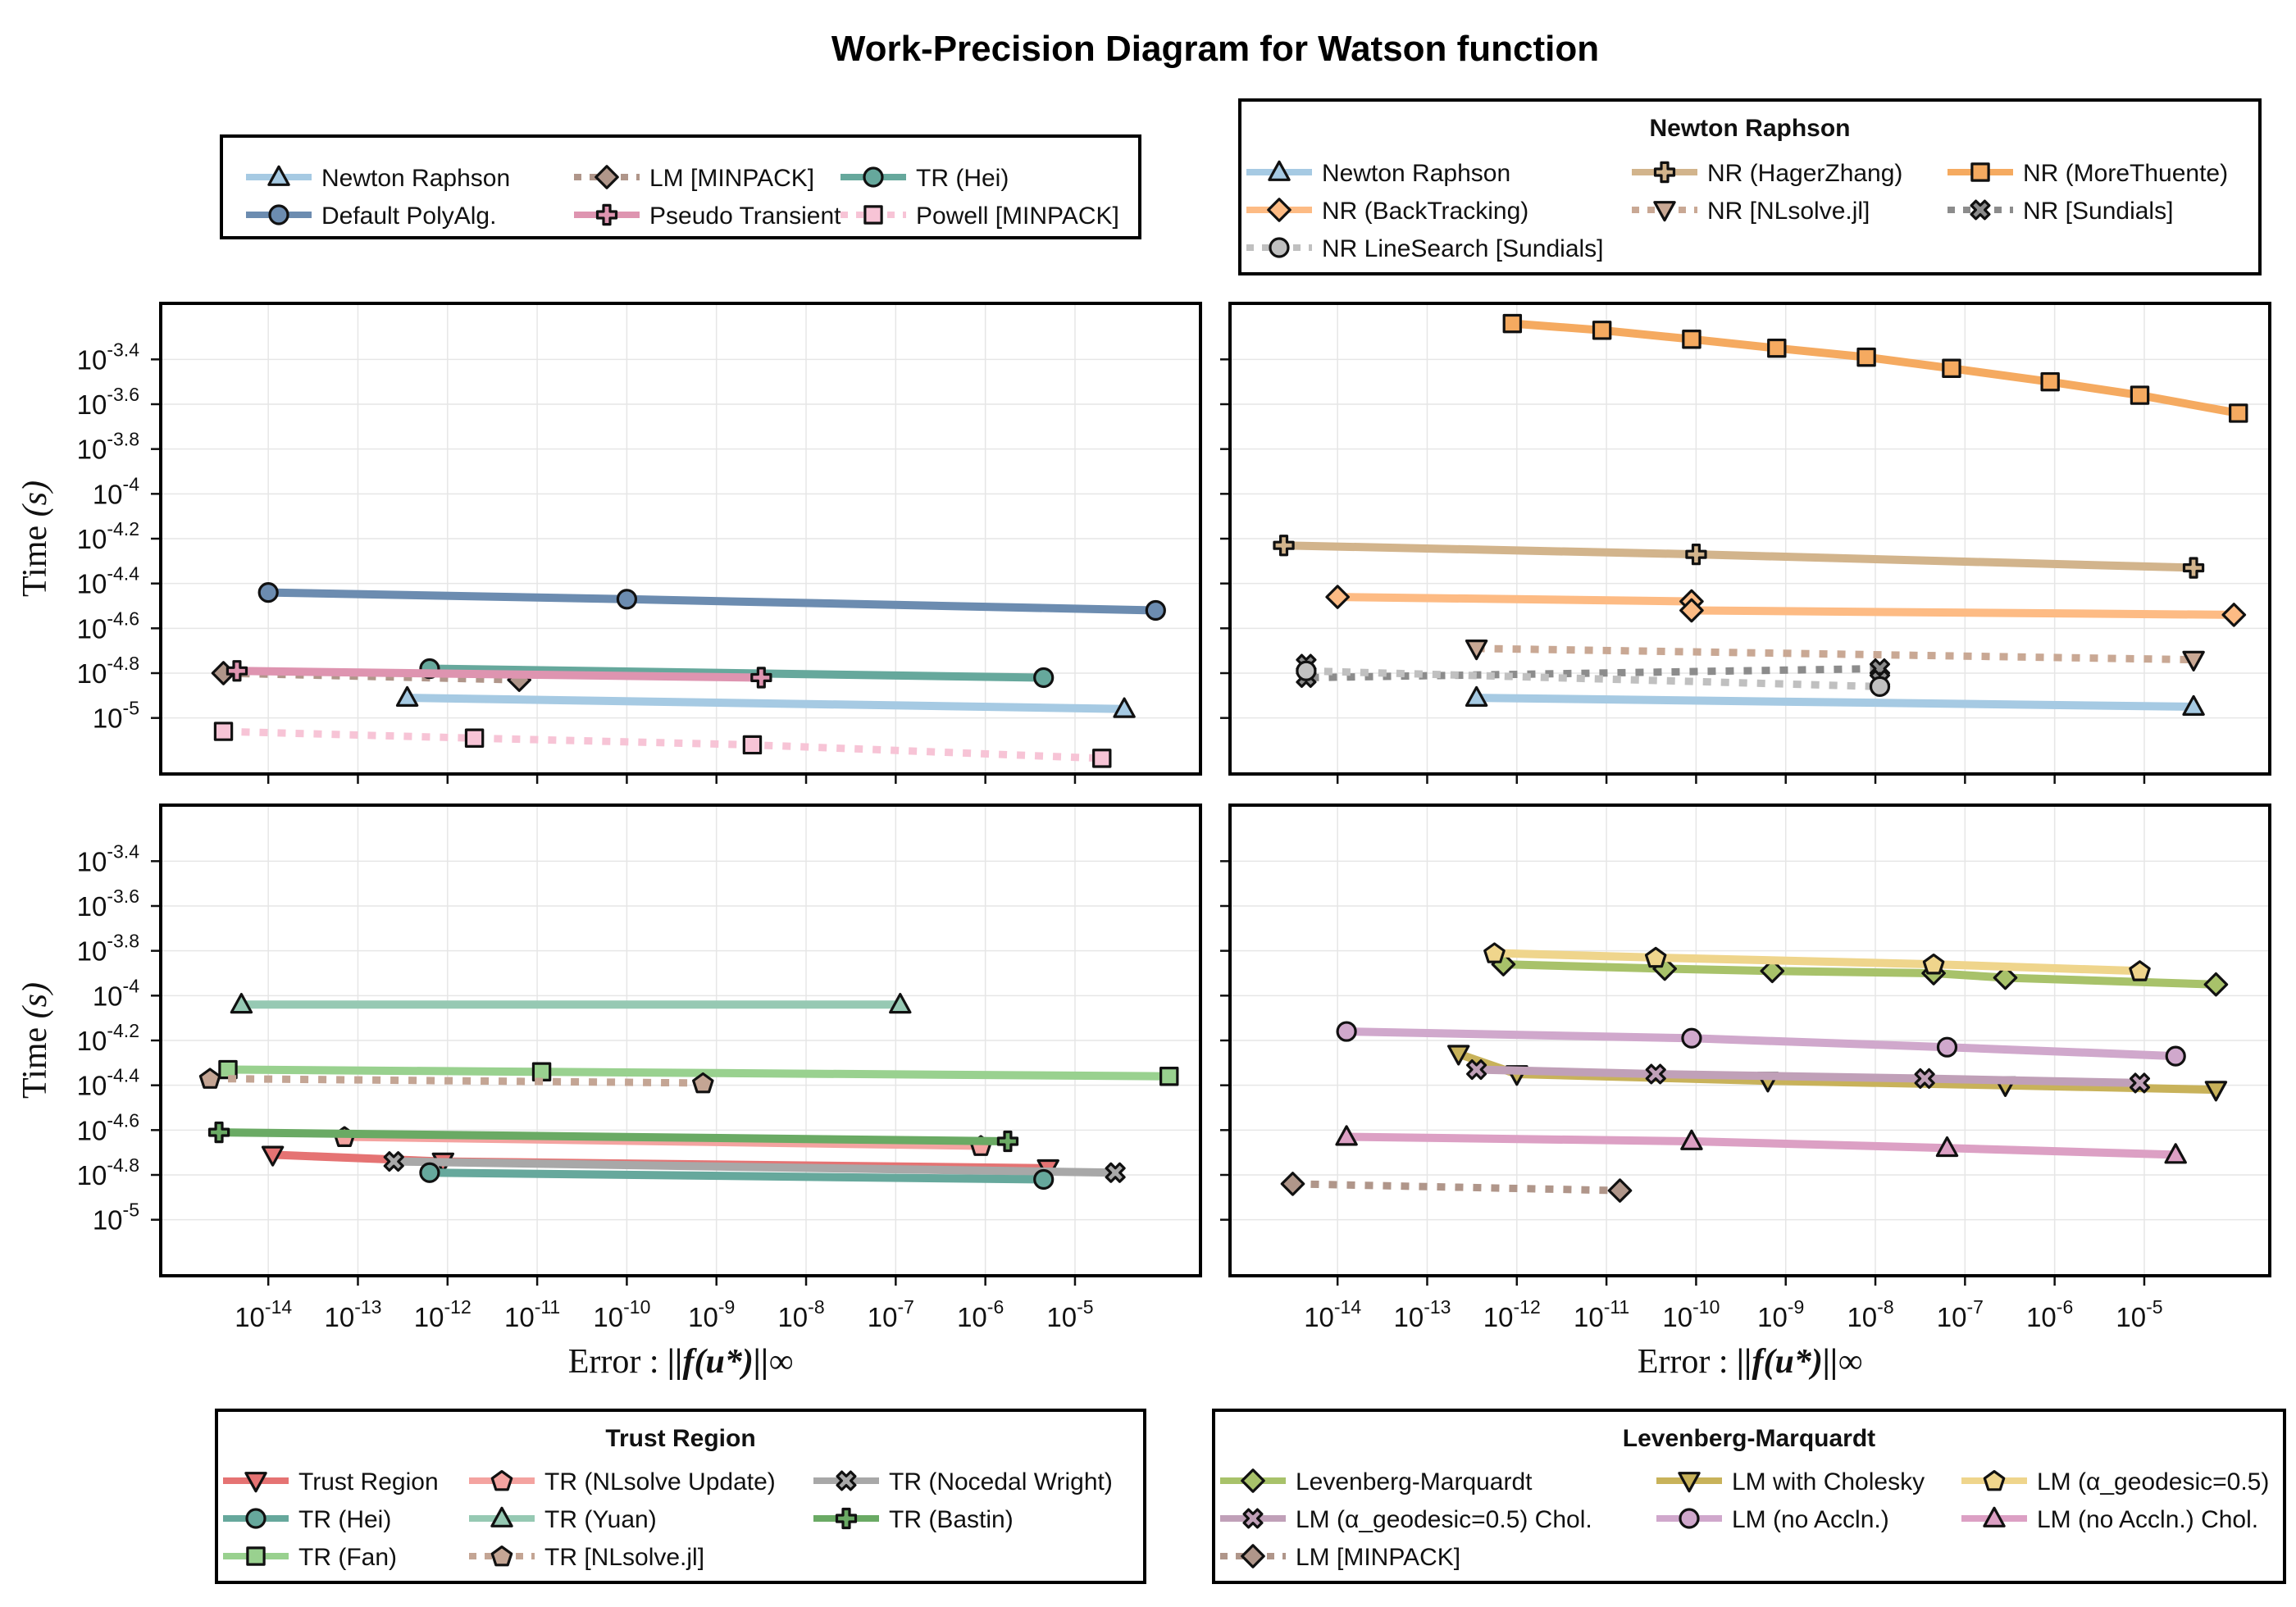  I want to click on legend-entry-tr-nlsolve-update: TR (NLsolve Update), so click(622, 1481).